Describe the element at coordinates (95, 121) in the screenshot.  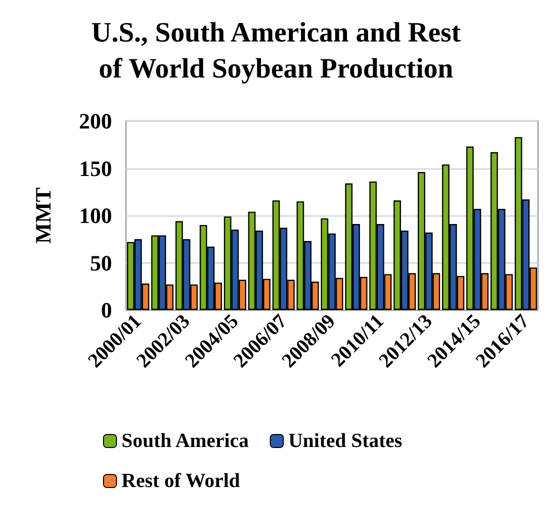
I see `y-tick-label: 200` at that location.